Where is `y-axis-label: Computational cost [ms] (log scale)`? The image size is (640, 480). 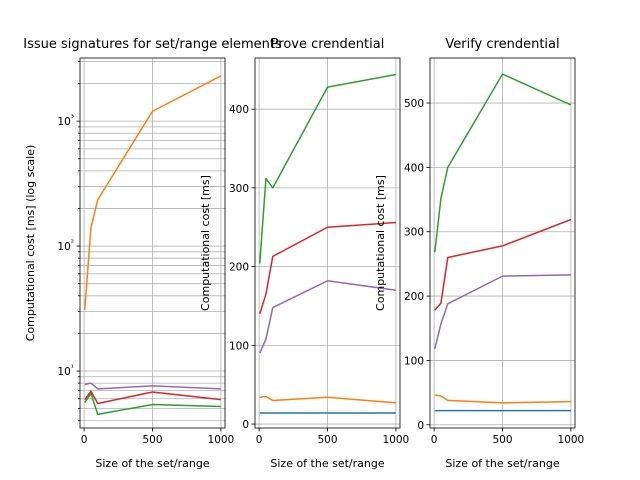
y-axis-label: Computational cost [ms] (log scale) is located at coordinates (30, 243).